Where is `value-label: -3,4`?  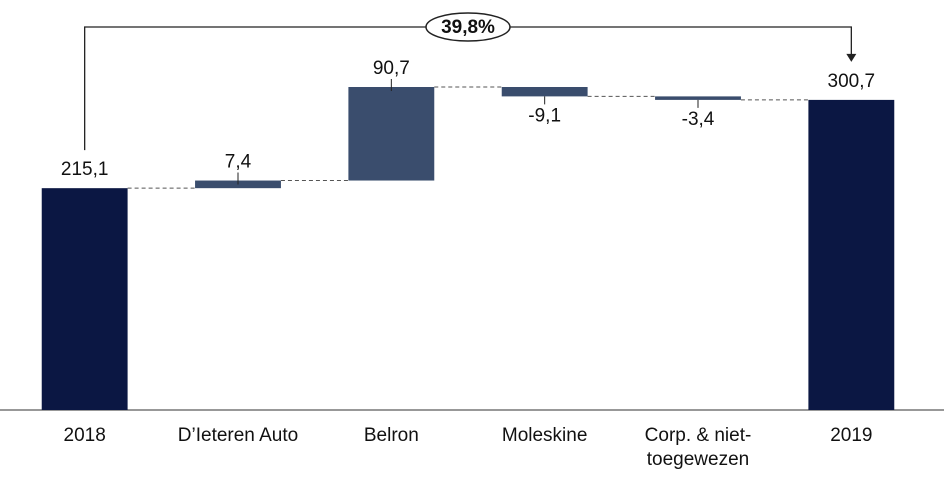 value-label: -3,4 is located at coordinates (698, 119).